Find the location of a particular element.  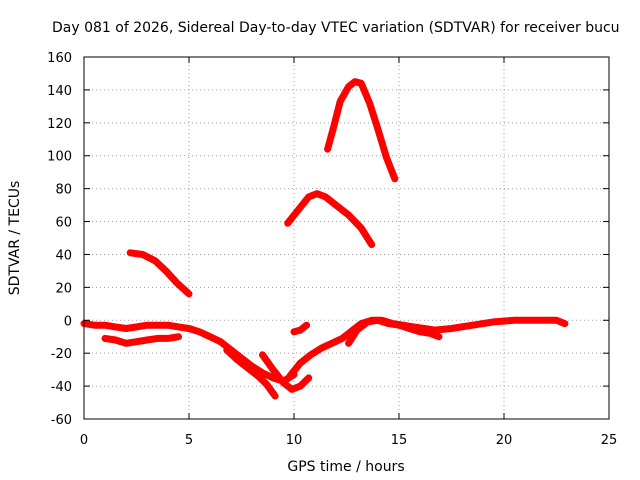

y-tick-label: -20 is located at coordinates (61, 354).